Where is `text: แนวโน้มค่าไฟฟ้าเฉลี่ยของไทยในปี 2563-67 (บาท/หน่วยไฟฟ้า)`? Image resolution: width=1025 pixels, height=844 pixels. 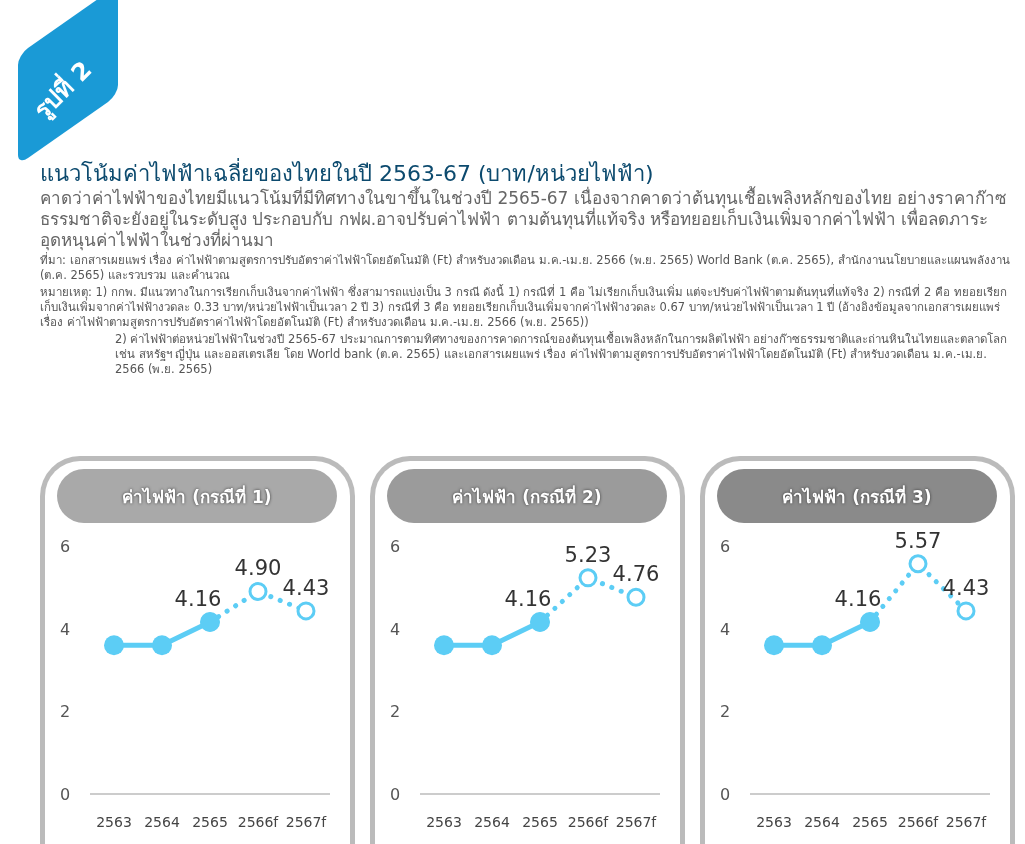 text: แนวโน้มค่าไฟฟ้าเฉลี่ยของไทยในปี 2563-67 (บาท/หน่วยไฟฟ้า) is located at coordinates (347, 173).